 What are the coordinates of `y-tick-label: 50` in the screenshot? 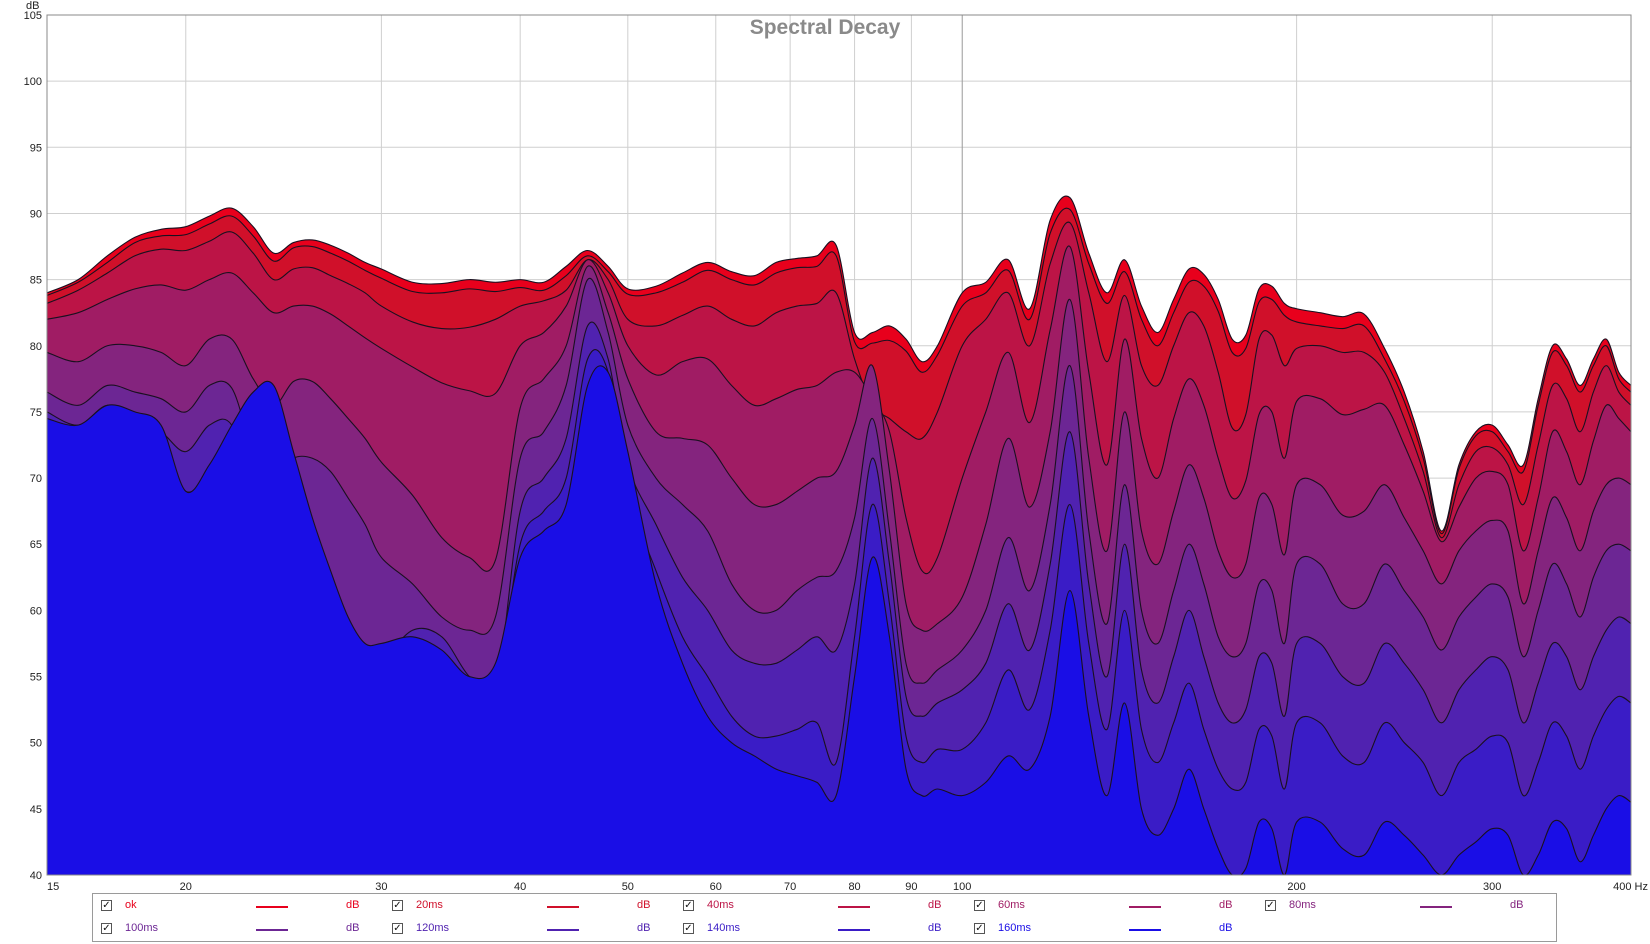 It's located at (36, 744).